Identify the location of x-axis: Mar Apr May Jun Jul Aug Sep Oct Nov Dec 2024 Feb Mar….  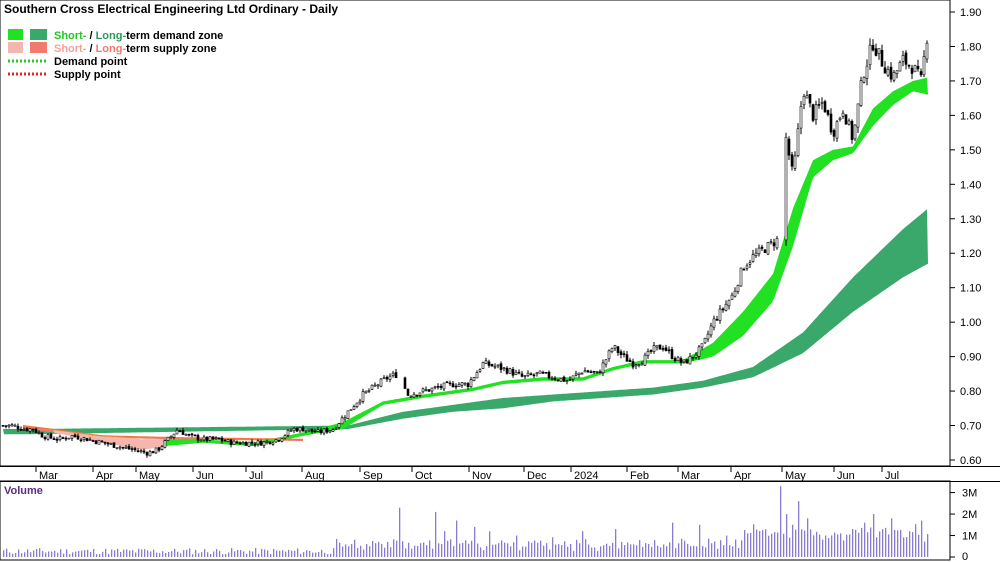
(467, 474).